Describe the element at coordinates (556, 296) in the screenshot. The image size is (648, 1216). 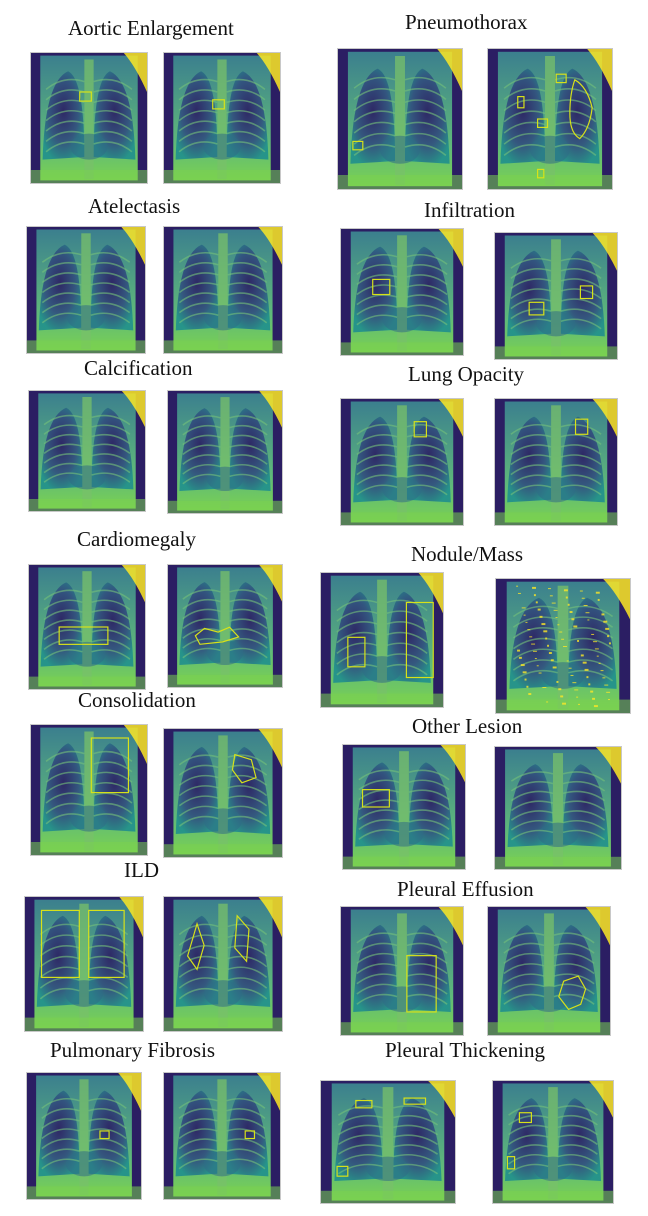
I see `xray-infiltration-annotated` at that location.